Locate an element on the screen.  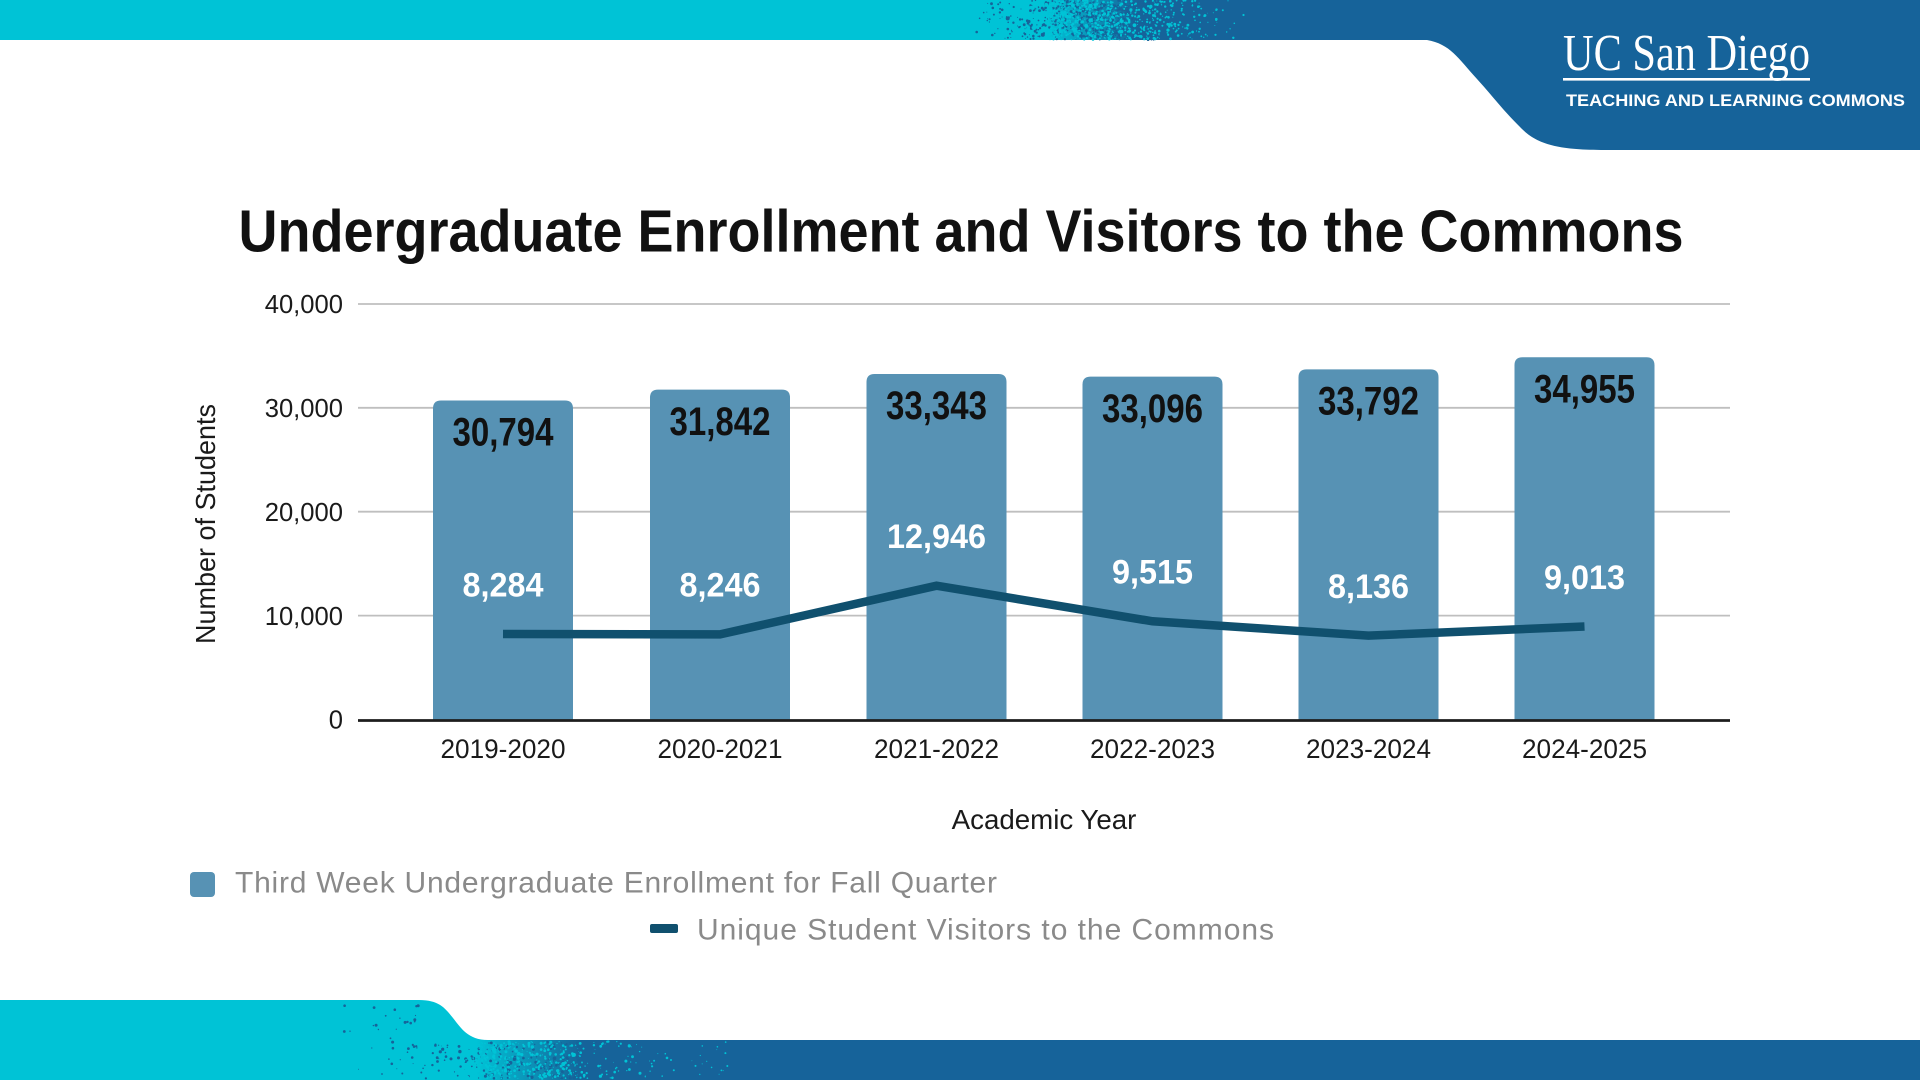
svg-text: 40,000 is located at coordinates (304, 305).